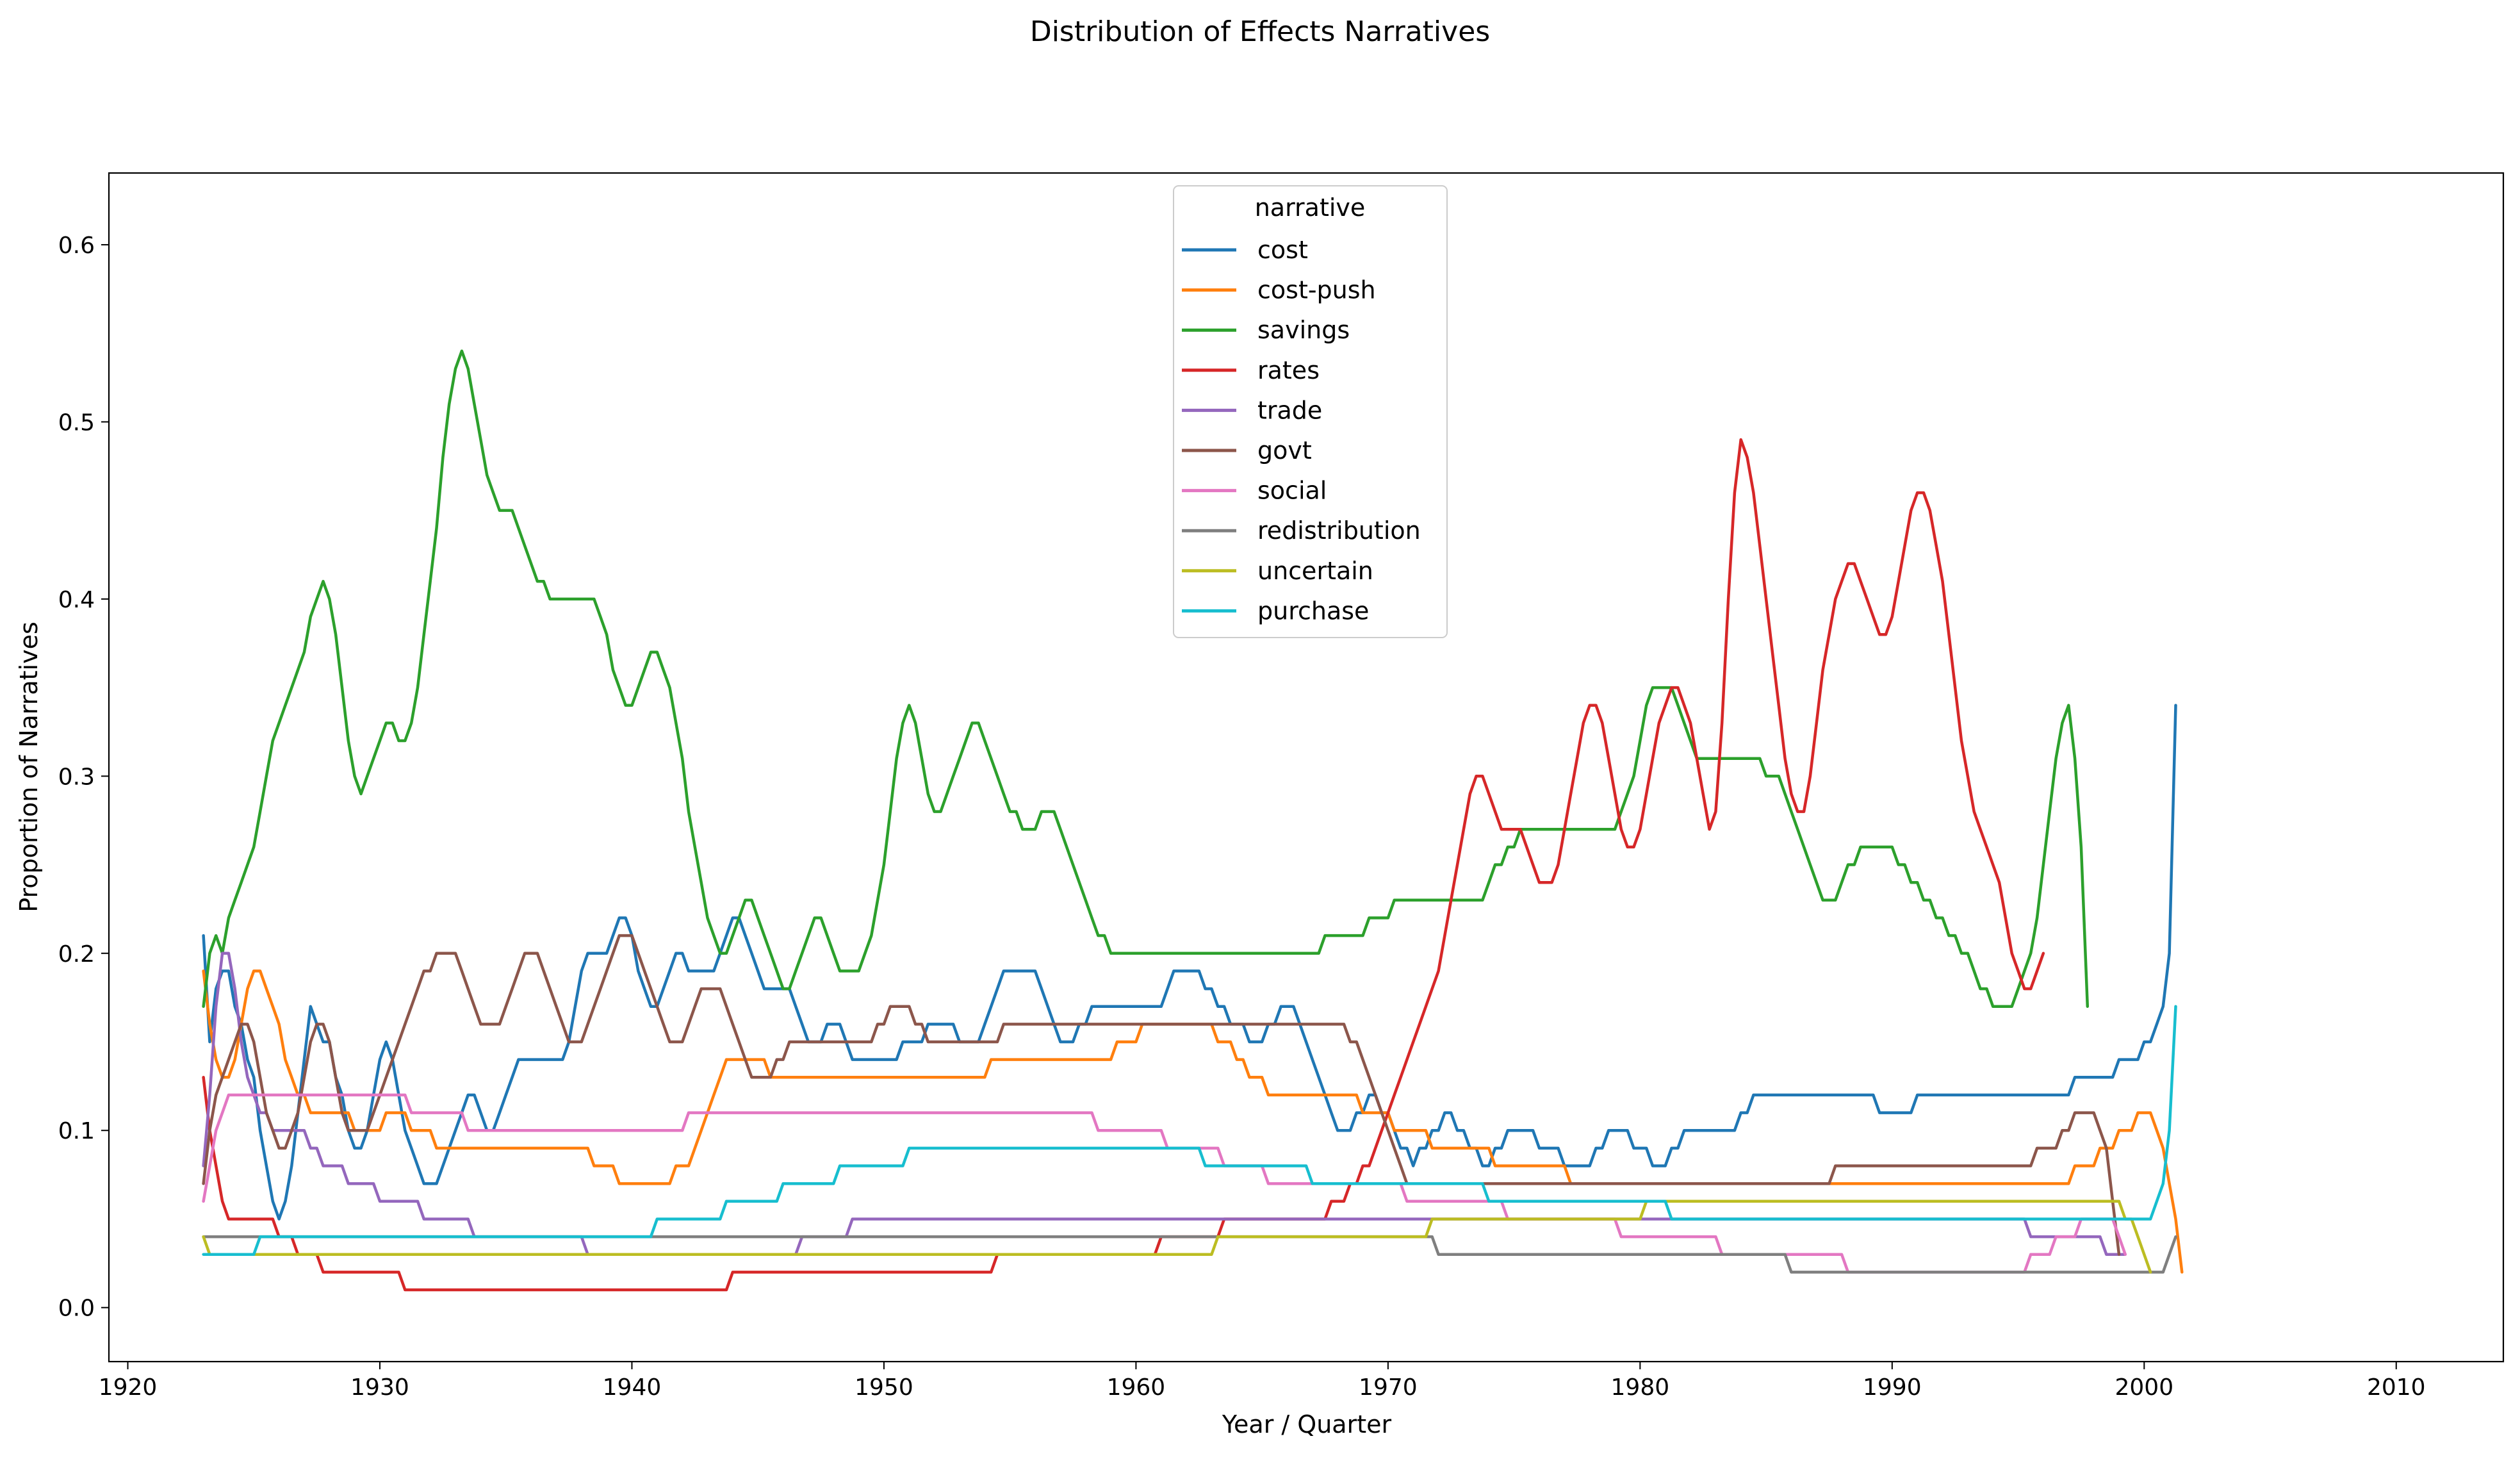 This screenshot has width=2520, height=1459. I want to click on legend-label-savings: savings, so click(1303, 330).